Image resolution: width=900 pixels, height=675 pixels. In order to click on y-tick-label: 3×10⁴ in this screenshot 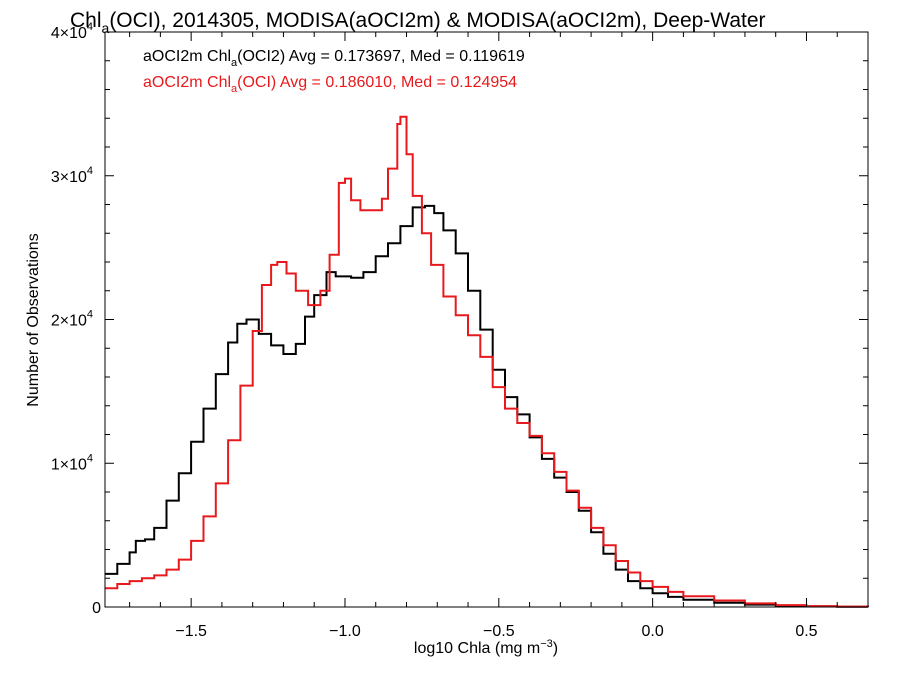, I will do `click(72, 175)`.